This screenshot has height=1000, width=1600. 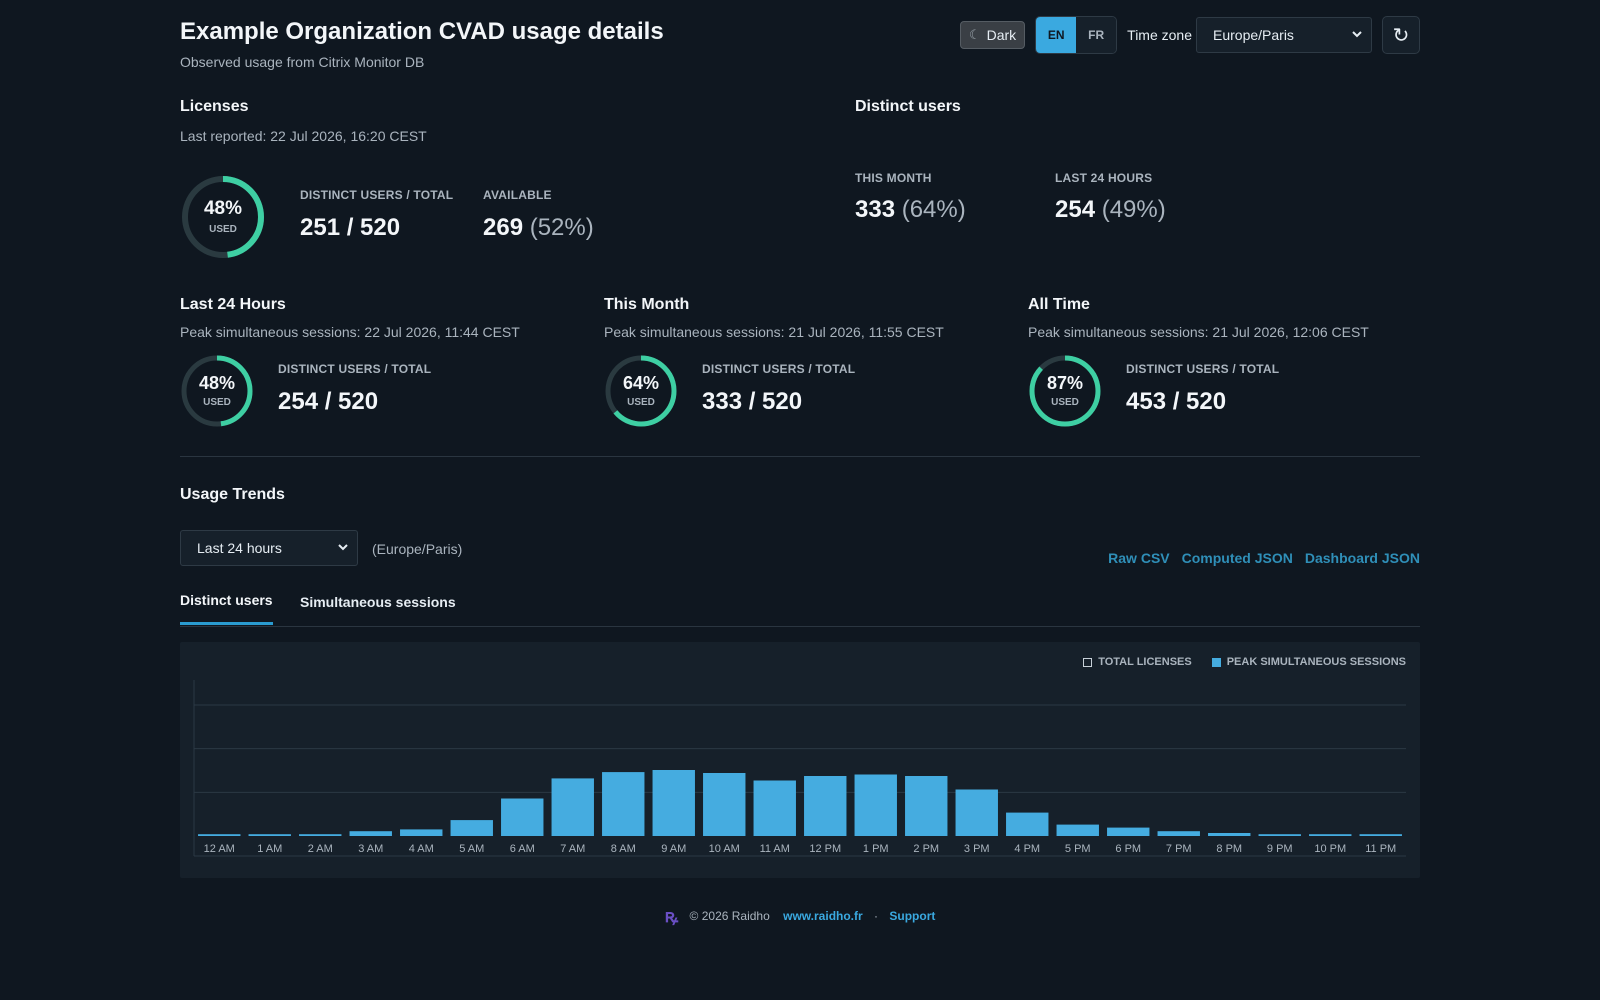 What do you see at coordinates (876, 849) in the screenshot?
I see `x-tick-label: 1 PM` at bounding box center [876, 849].